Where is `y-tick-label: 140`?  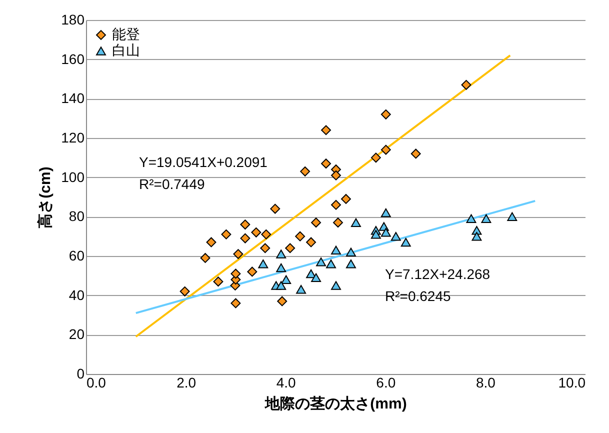
y-tick-label: 140 is located at coordinates (73, 98).